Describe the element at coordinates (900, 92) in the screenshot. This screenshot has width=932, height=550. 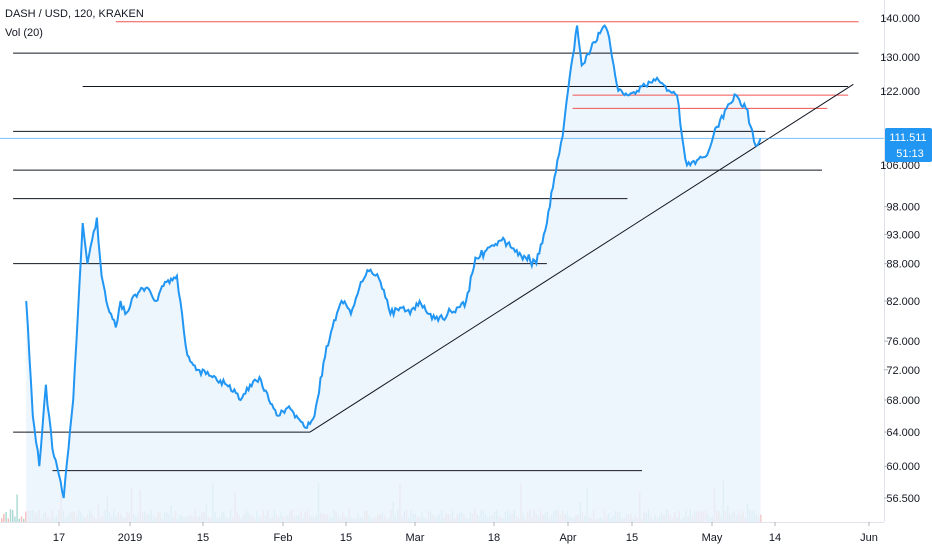
I see `price-axis-tick: 122.000` at that location.